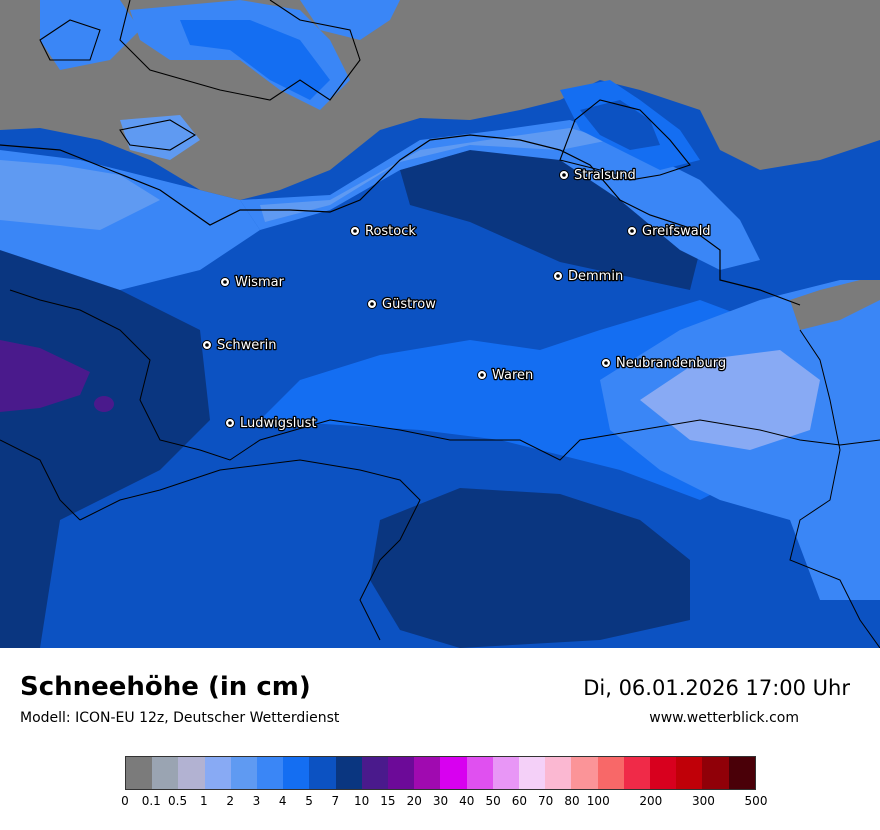  I want to click on poland-border, so click(834, 488).